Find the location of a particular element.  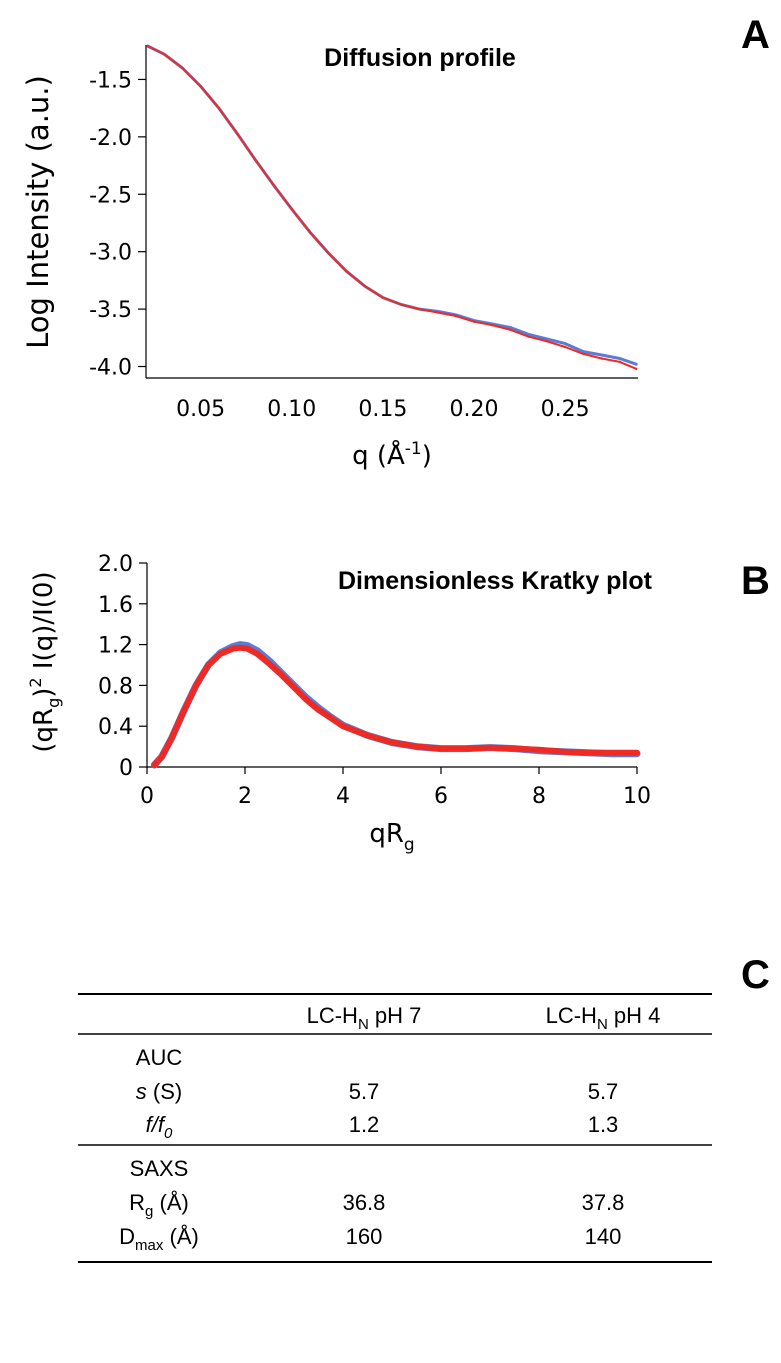

table-cell: 160 is located at coordinates (364, 1236).